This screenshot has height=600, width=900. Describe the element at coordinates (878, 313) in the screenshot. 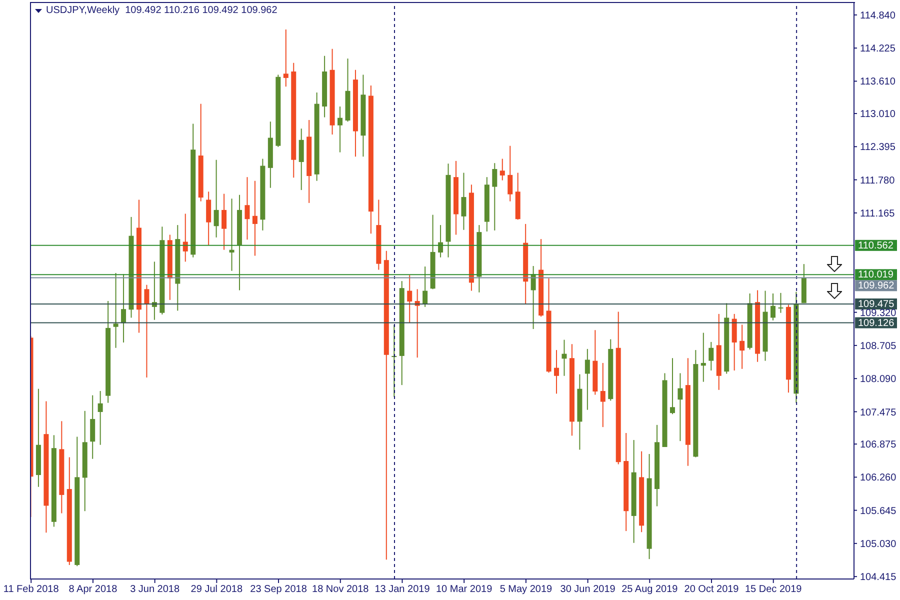

I see `y-tick-label: 109.320` at that location.